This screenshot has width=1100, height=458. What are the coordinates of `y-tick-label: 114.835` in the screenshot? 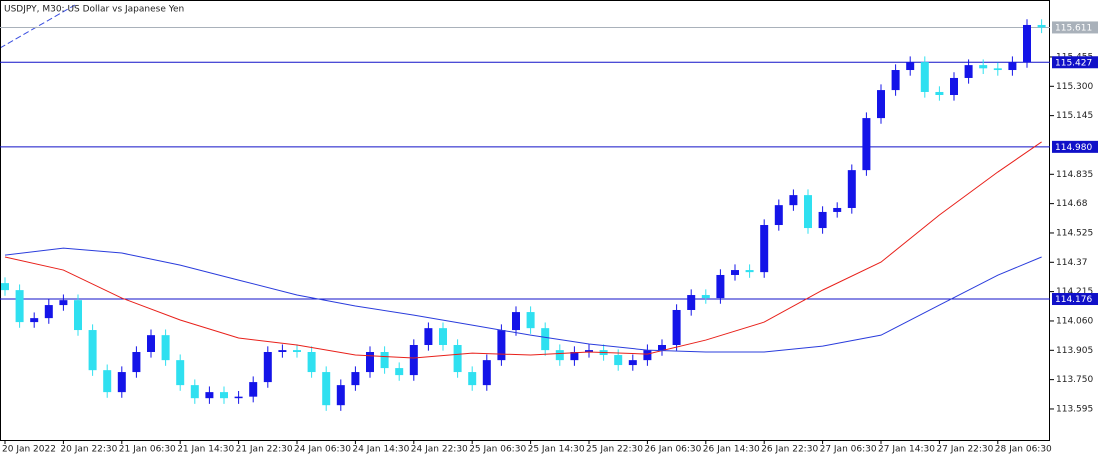 It's located at (1074, 175).